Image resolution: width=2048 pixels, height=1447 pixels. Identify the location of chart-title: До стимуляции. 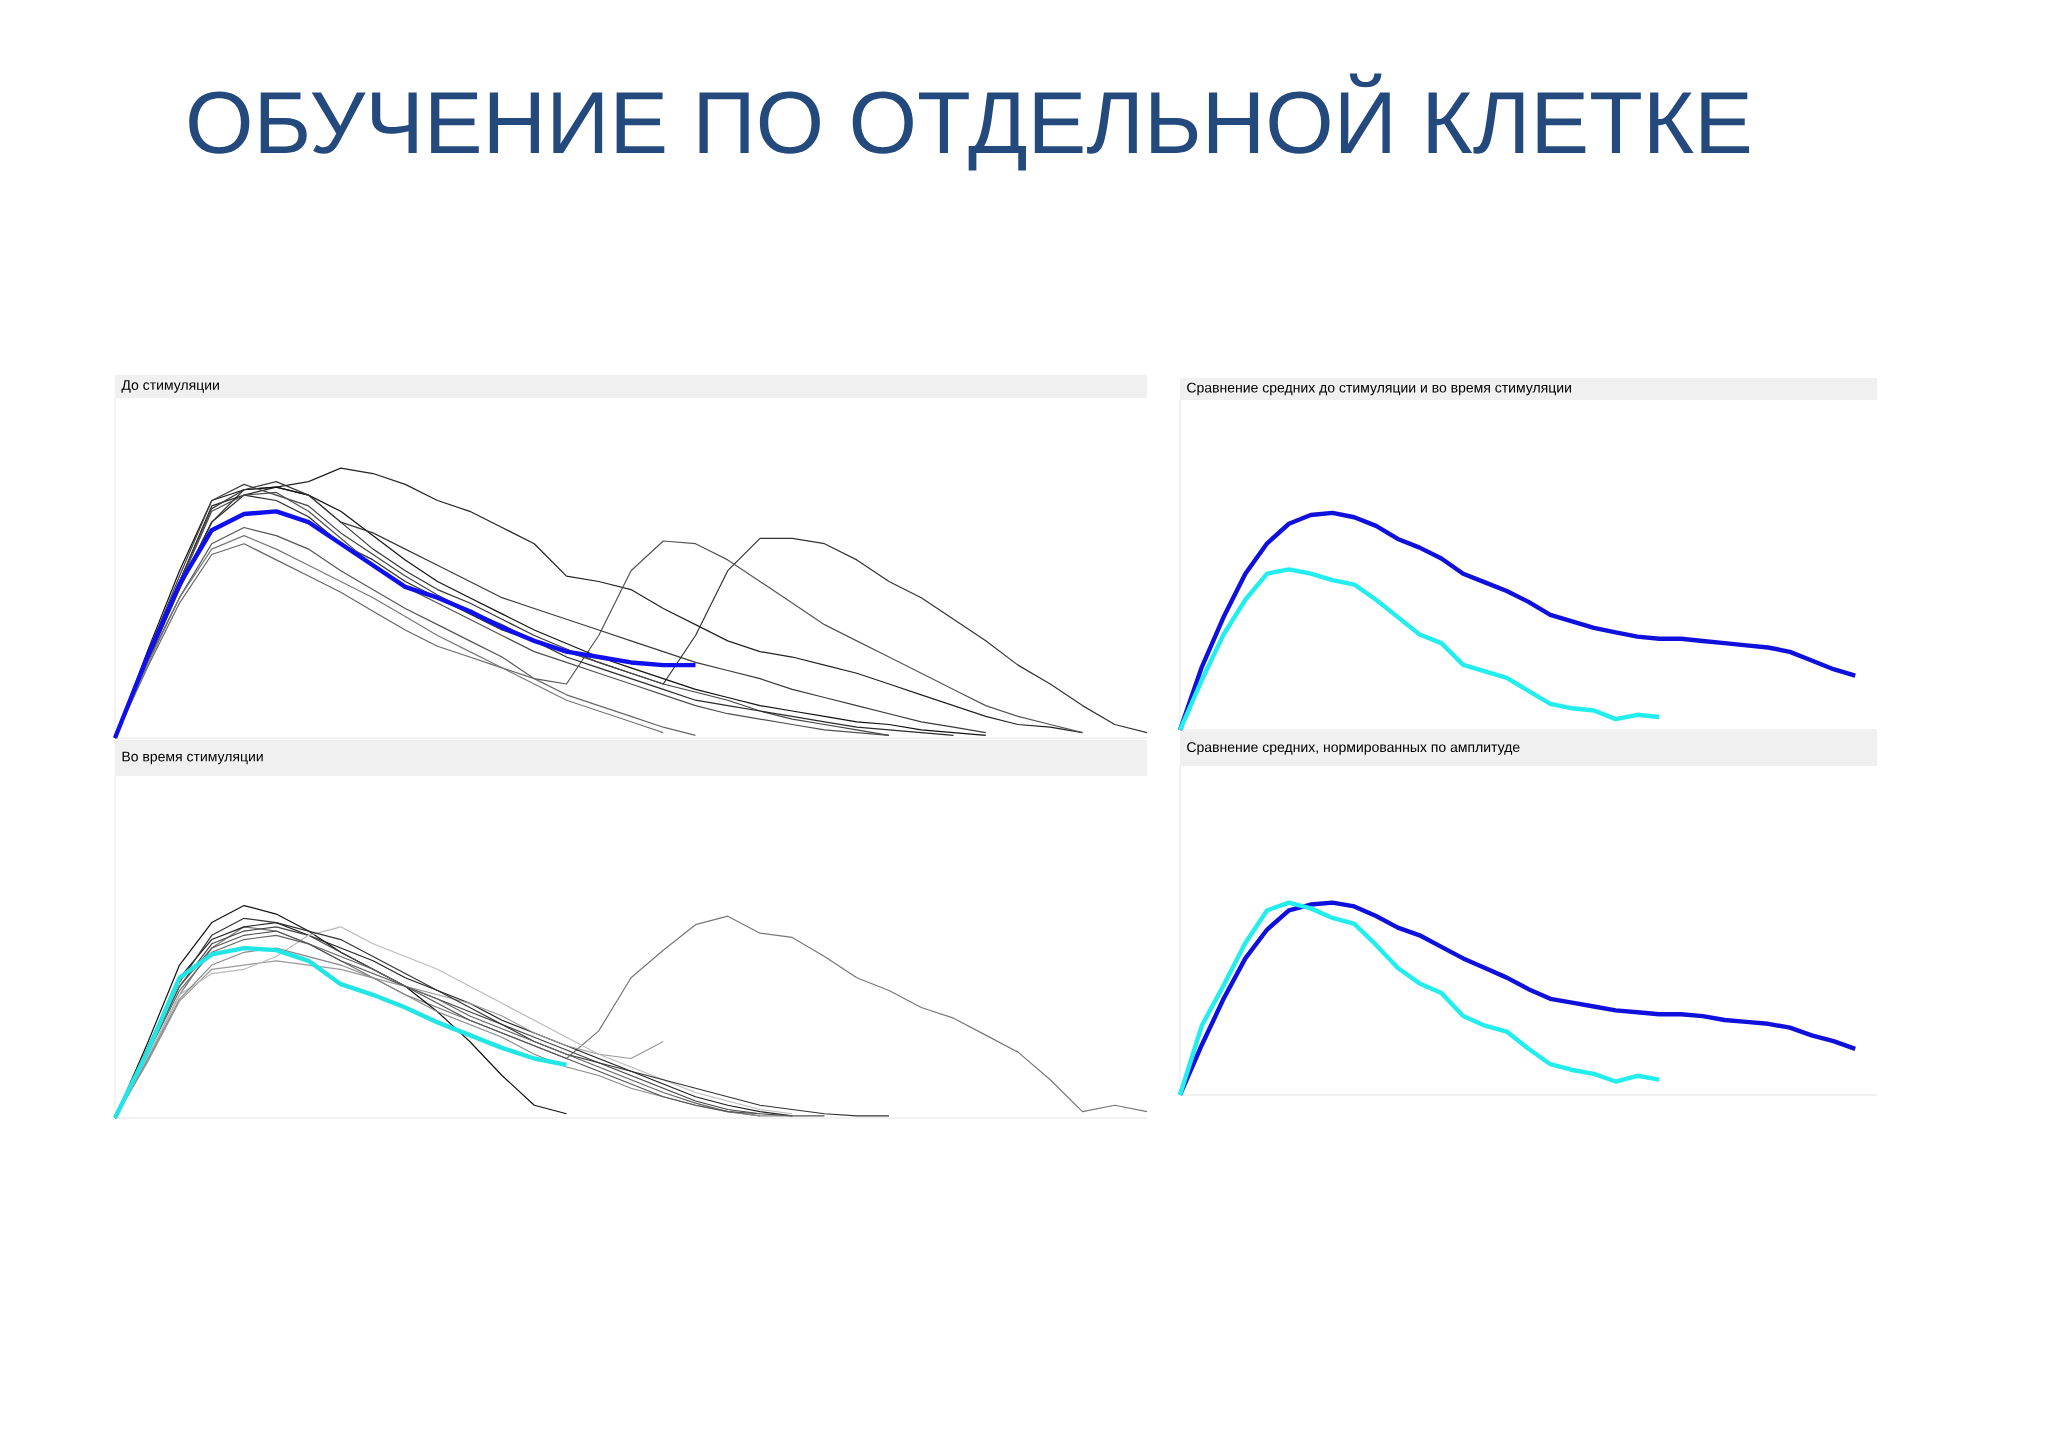
(170, 386).